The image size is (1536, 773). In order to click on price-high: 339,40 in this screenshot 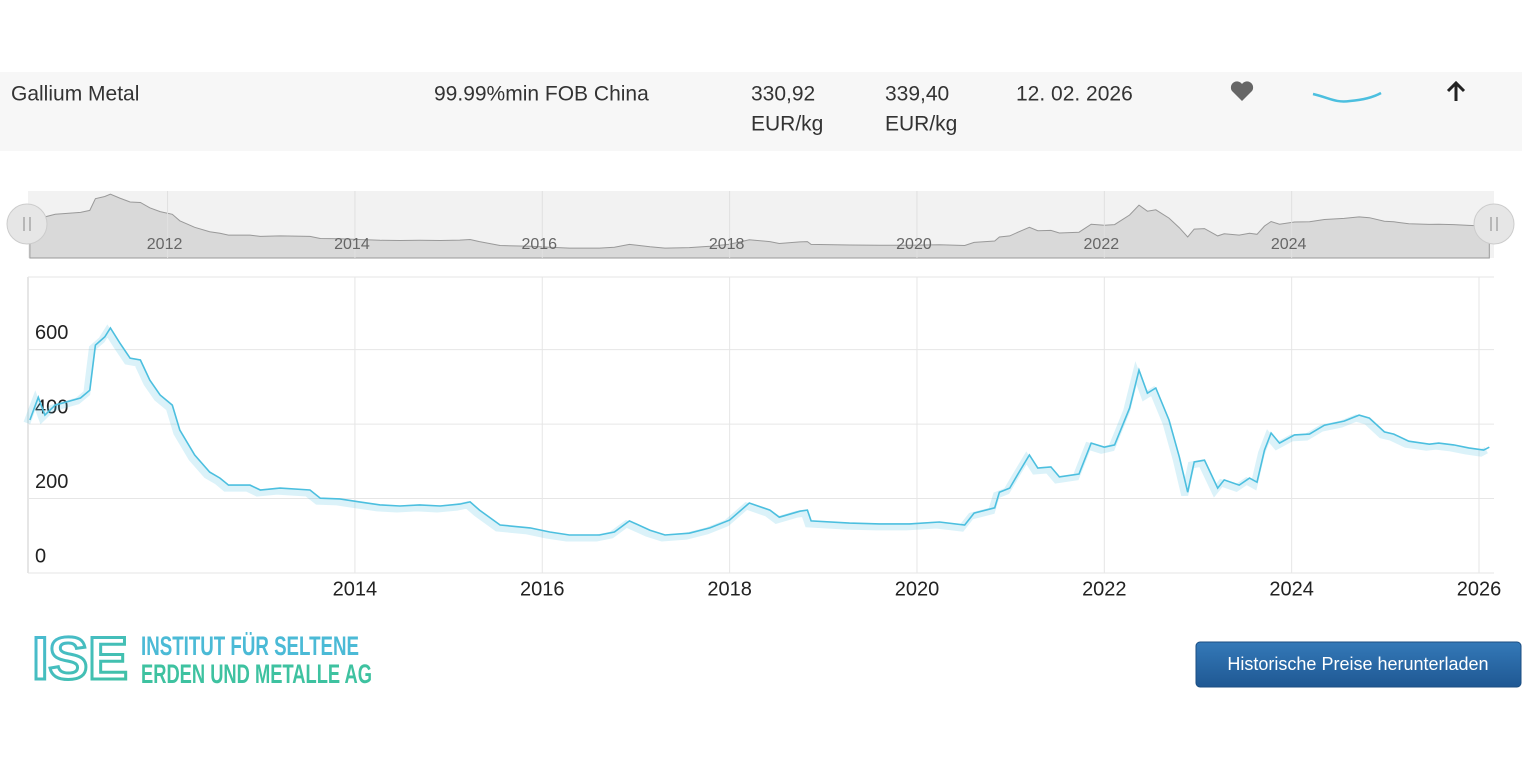, I will do `click(917, 94)`.